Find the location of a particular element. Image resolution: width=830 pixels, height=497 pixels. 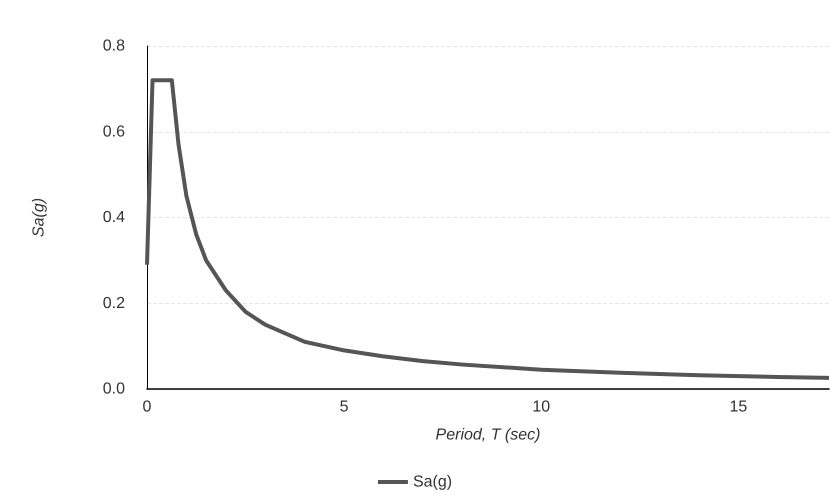

y-tick-label: 0.4 is located at coordinates (114, 217).